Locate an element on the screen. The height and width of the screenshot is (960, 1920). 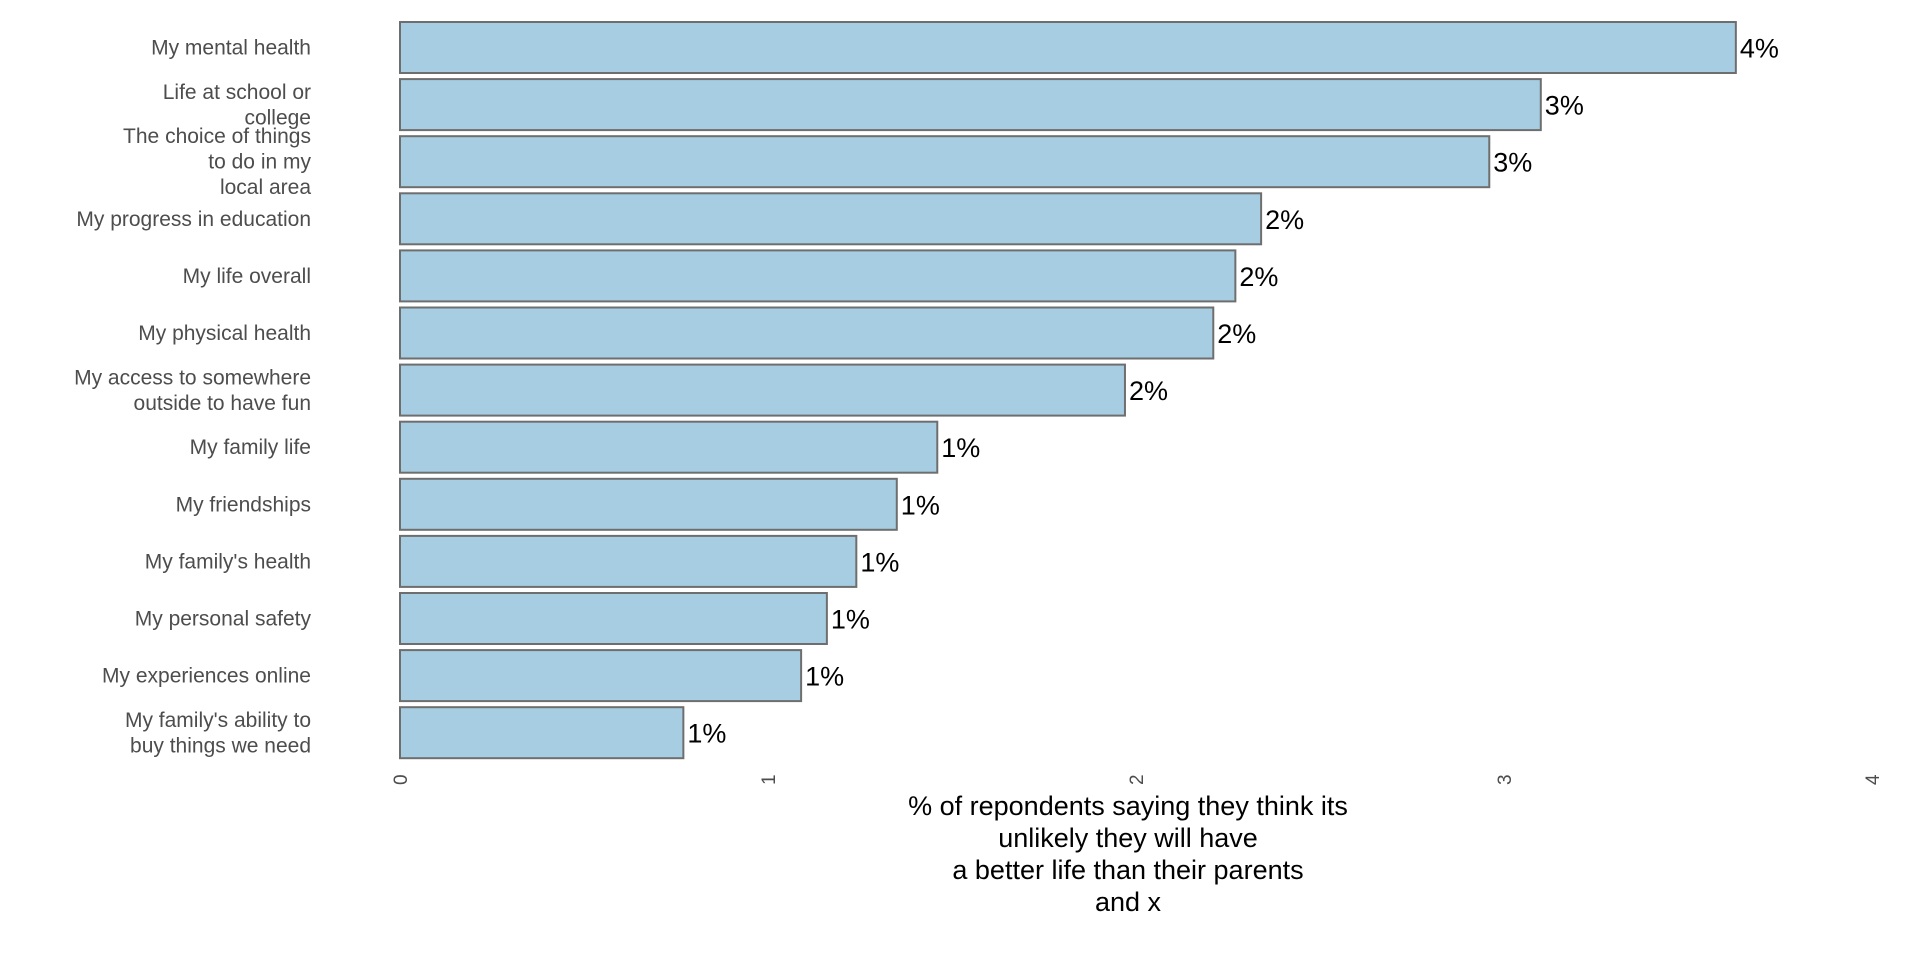
category-label: My personal safety is located at coordinates (223, 619).